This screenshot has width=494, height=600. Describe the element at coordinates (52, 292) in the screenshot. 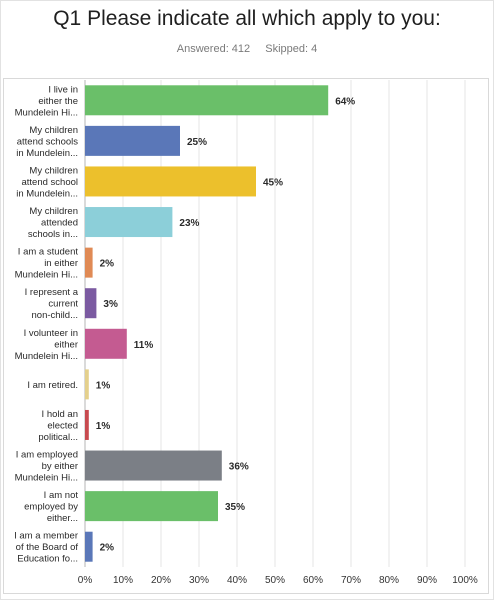

I see `category-label: I represent a` at that location.